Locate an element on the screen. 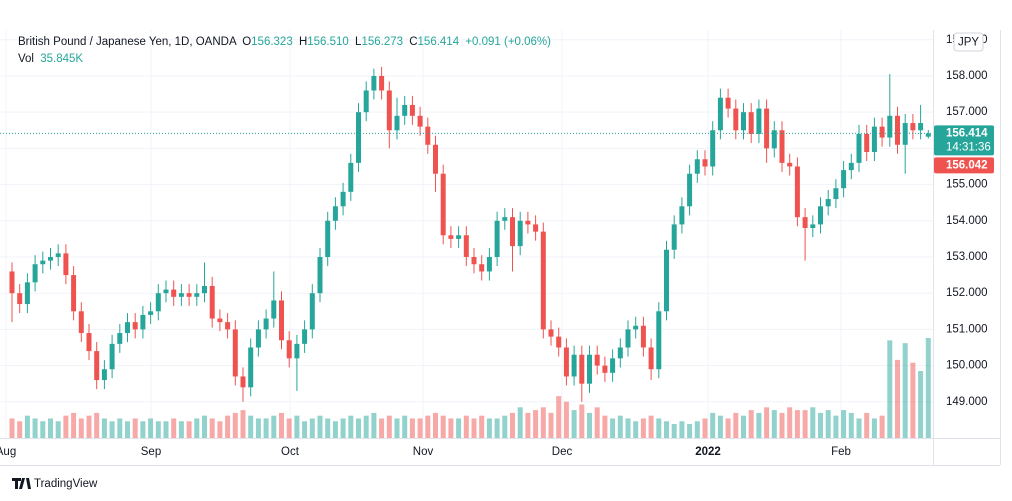 The image size is (1012, 501). currency: JPY is located at coordinates (968, 43).